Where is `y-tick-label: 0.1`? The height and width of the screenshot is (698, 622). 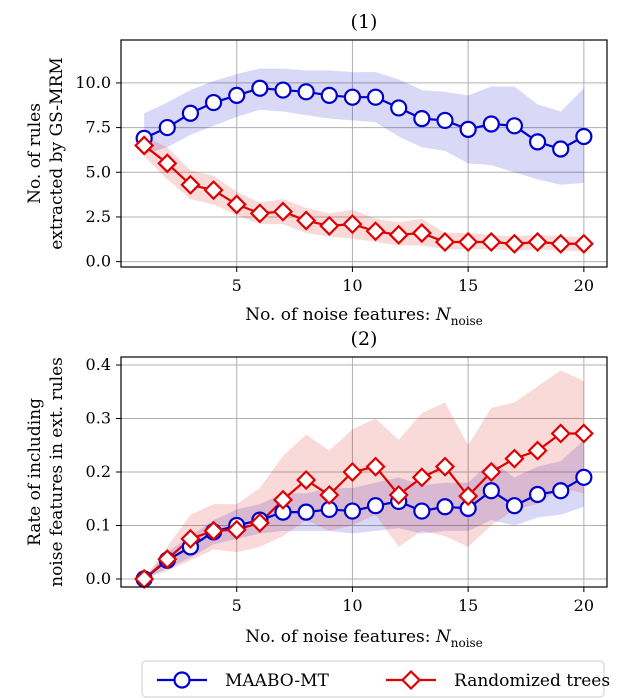 y-tick-label: 0.1 is located at coordinates (98, 524).